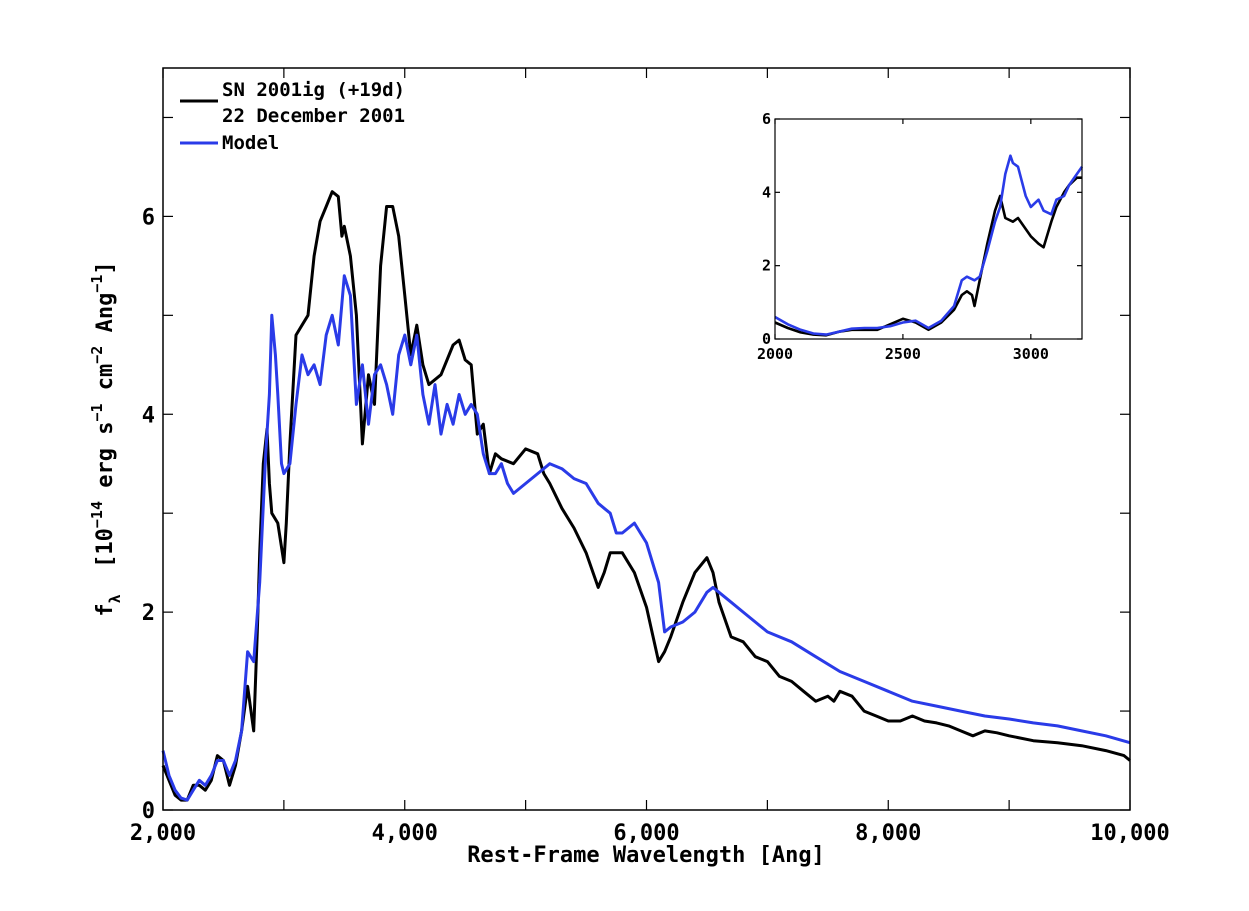 The height and width of the screenshot is (911, 1249). What do you see at coordinates (105, 609) in the screenshot?
I see `y-label-f: f` at bounding box center [105, 609].